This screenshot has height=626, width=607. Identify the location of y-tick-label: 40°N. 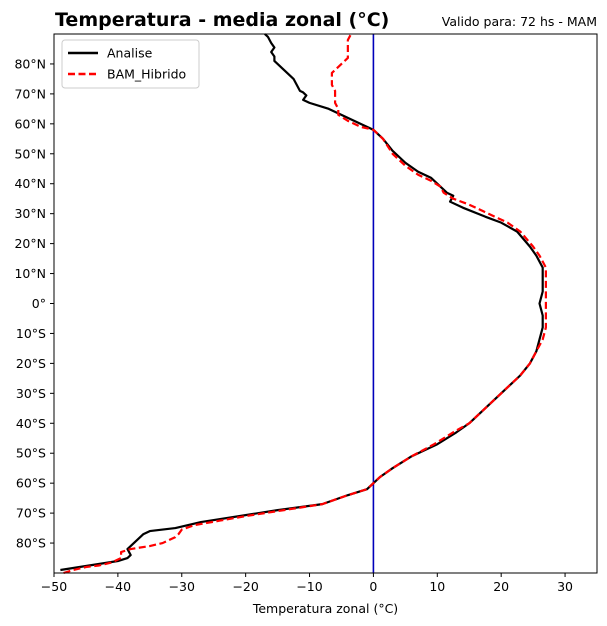
(30, 183).